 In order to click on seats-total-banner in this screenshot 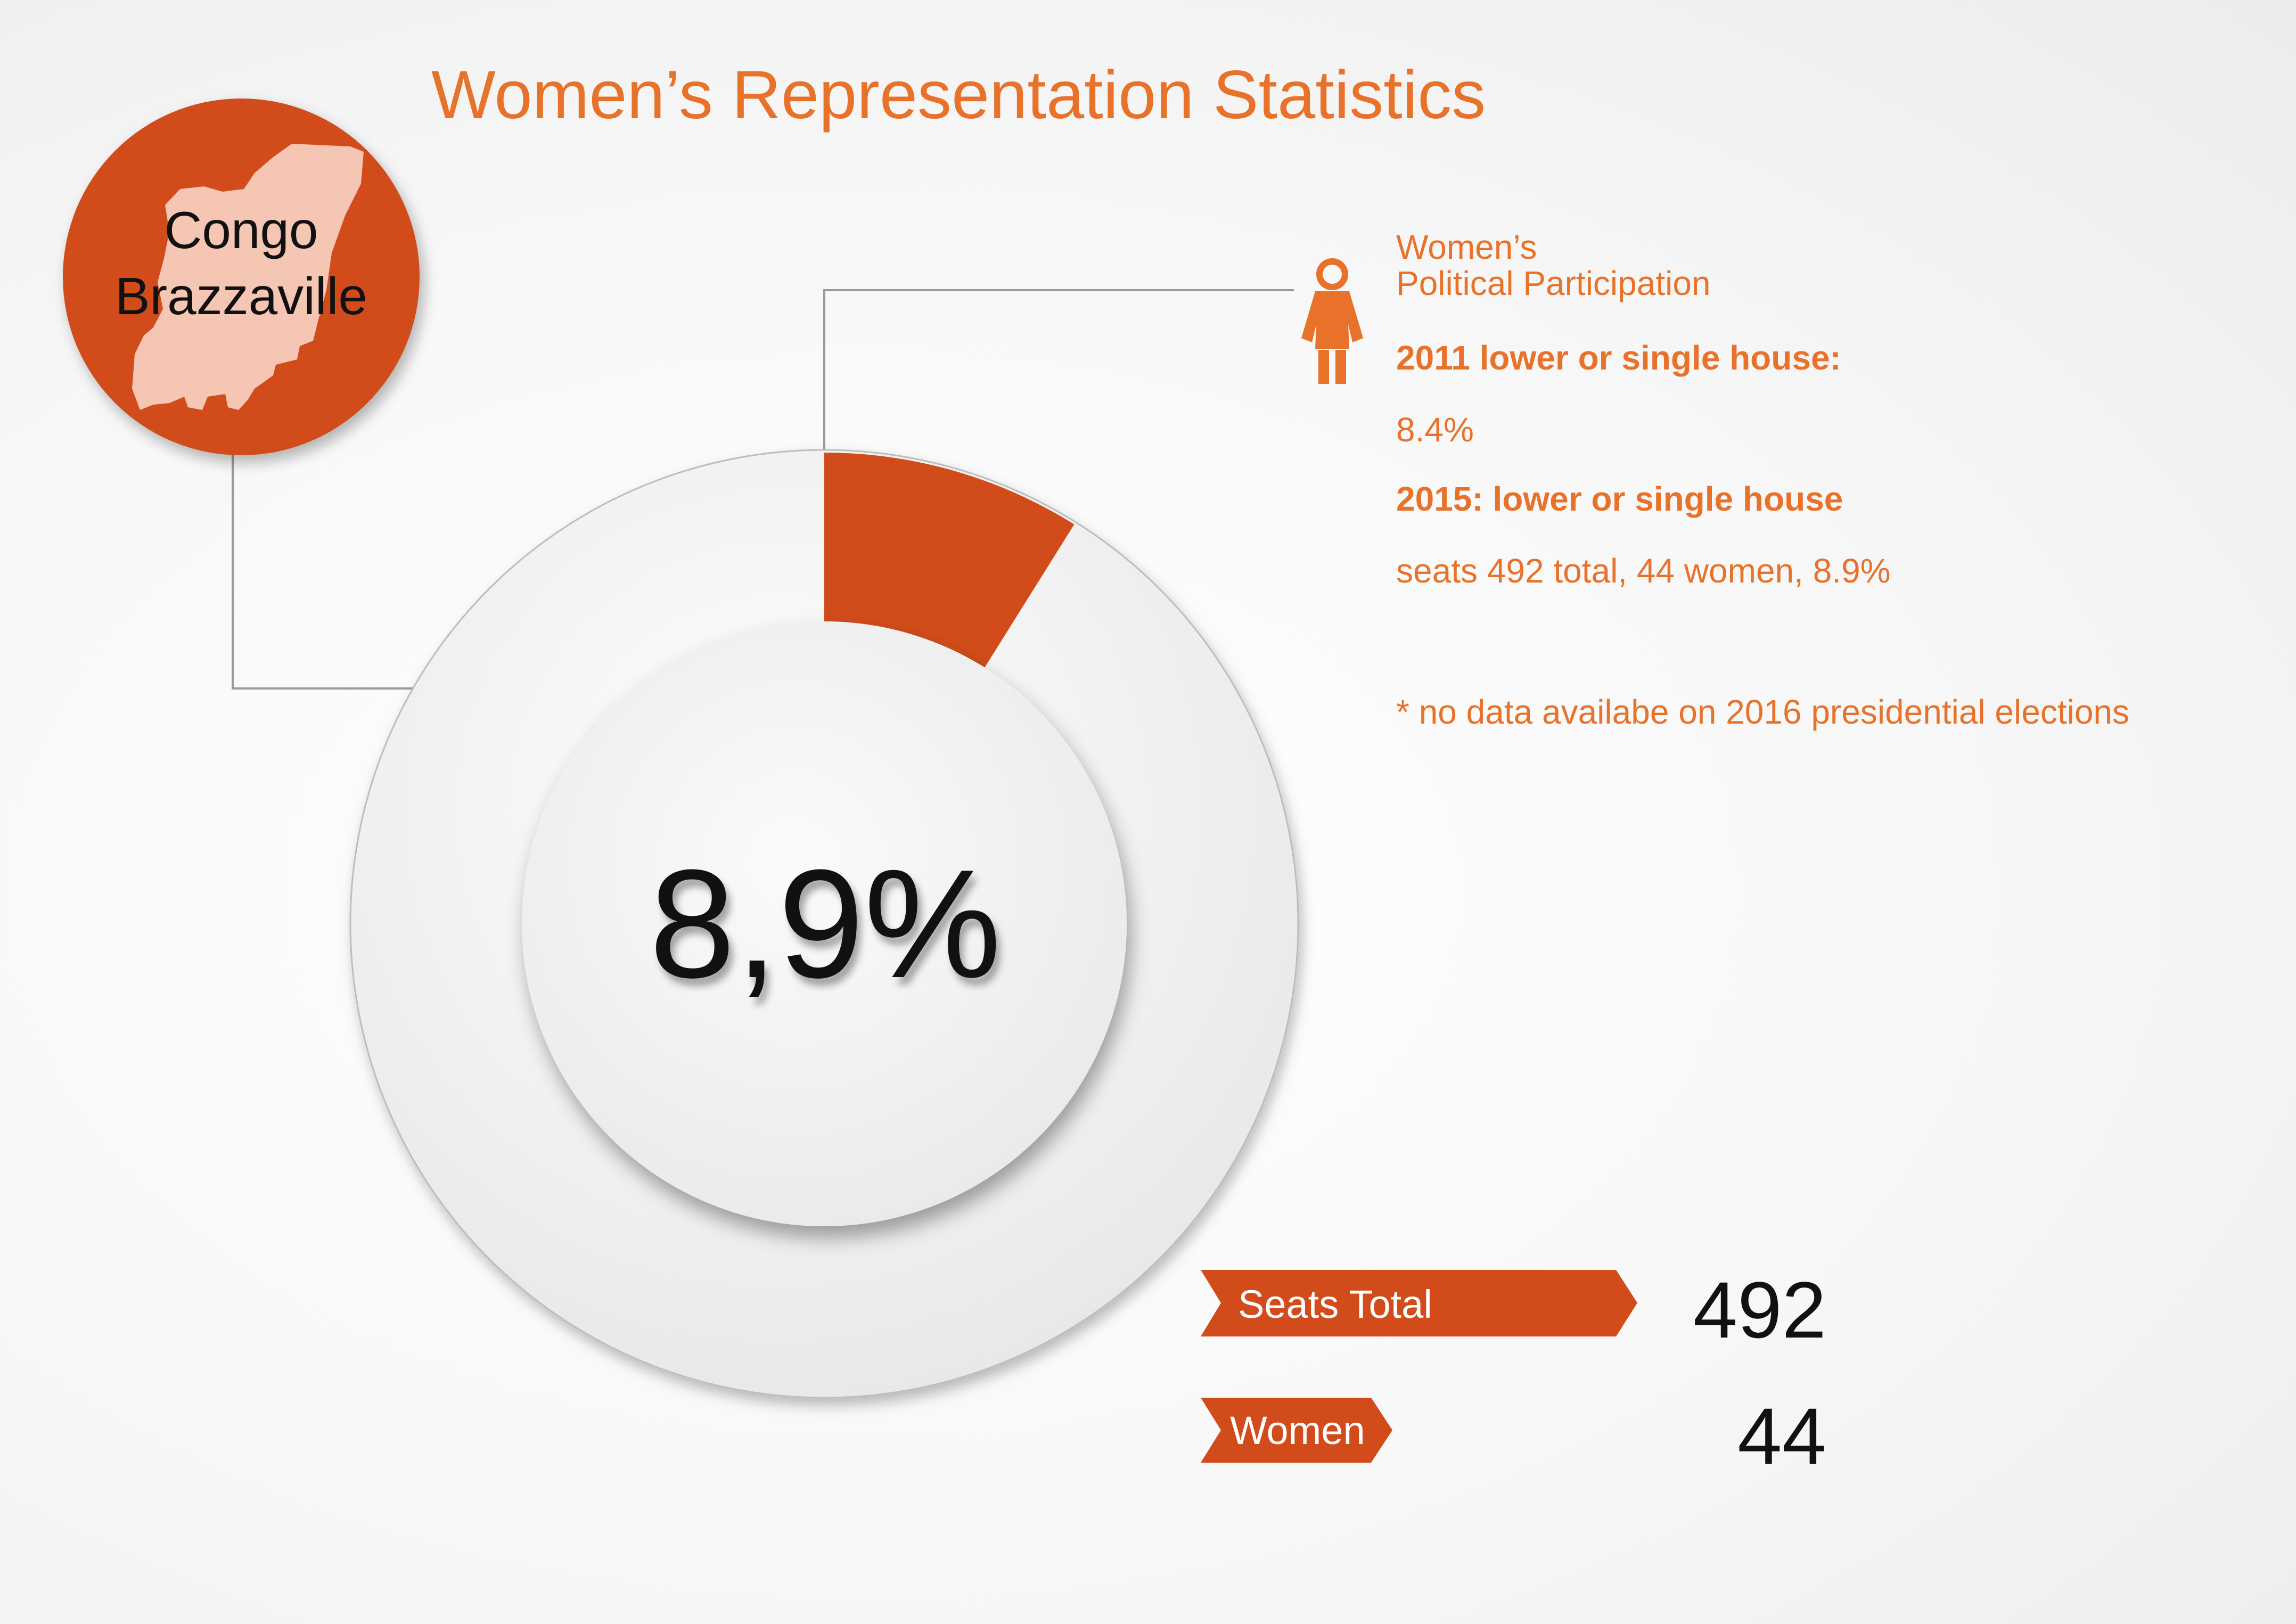, I will do `click(1419, 1303)`.